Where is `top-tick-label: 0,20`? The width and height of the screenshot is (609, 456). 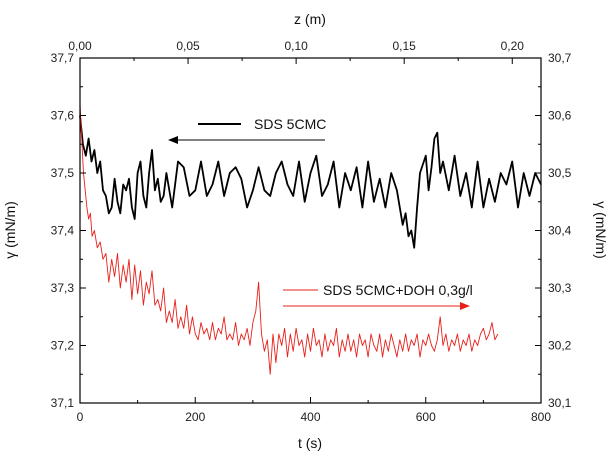 top-tick-label: 0,20 is located at coordinates (513, 46).